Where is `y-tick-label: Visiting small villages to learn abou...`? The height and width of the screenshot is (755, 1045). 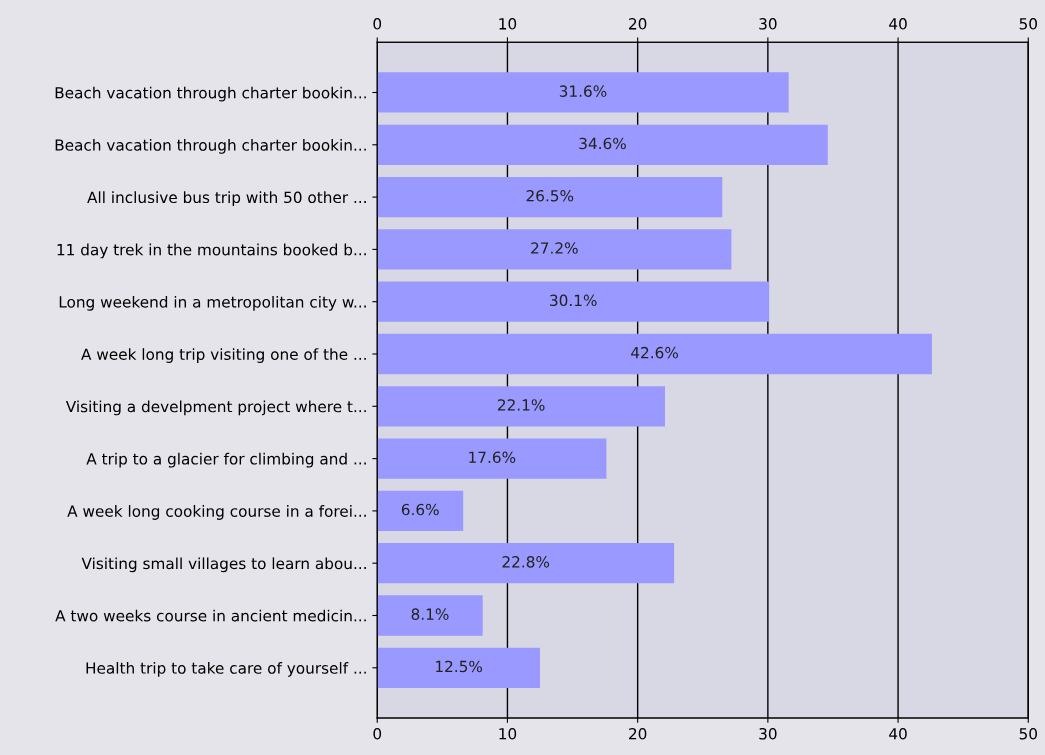 y-tick-label: Visiting small villages to learn abou... is located at coordinates (223, 565).